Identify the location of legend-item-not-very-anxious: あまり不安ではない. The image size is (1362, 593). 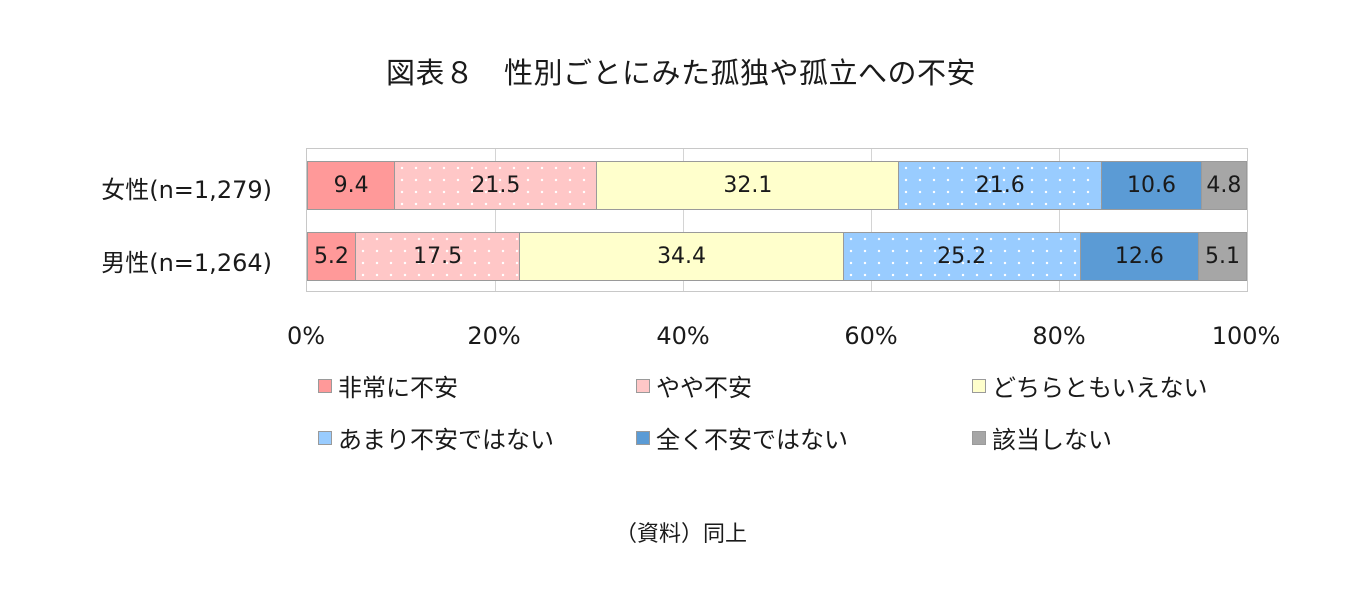
(436, 437).